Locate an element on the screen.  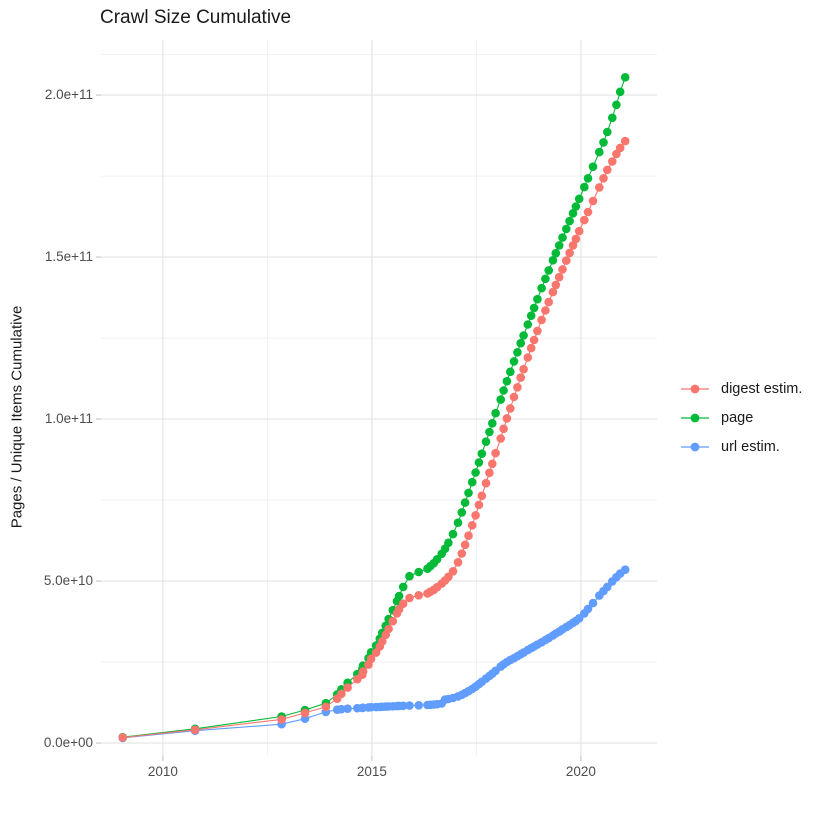
legend-item: page is located at coordinates (741, 418).